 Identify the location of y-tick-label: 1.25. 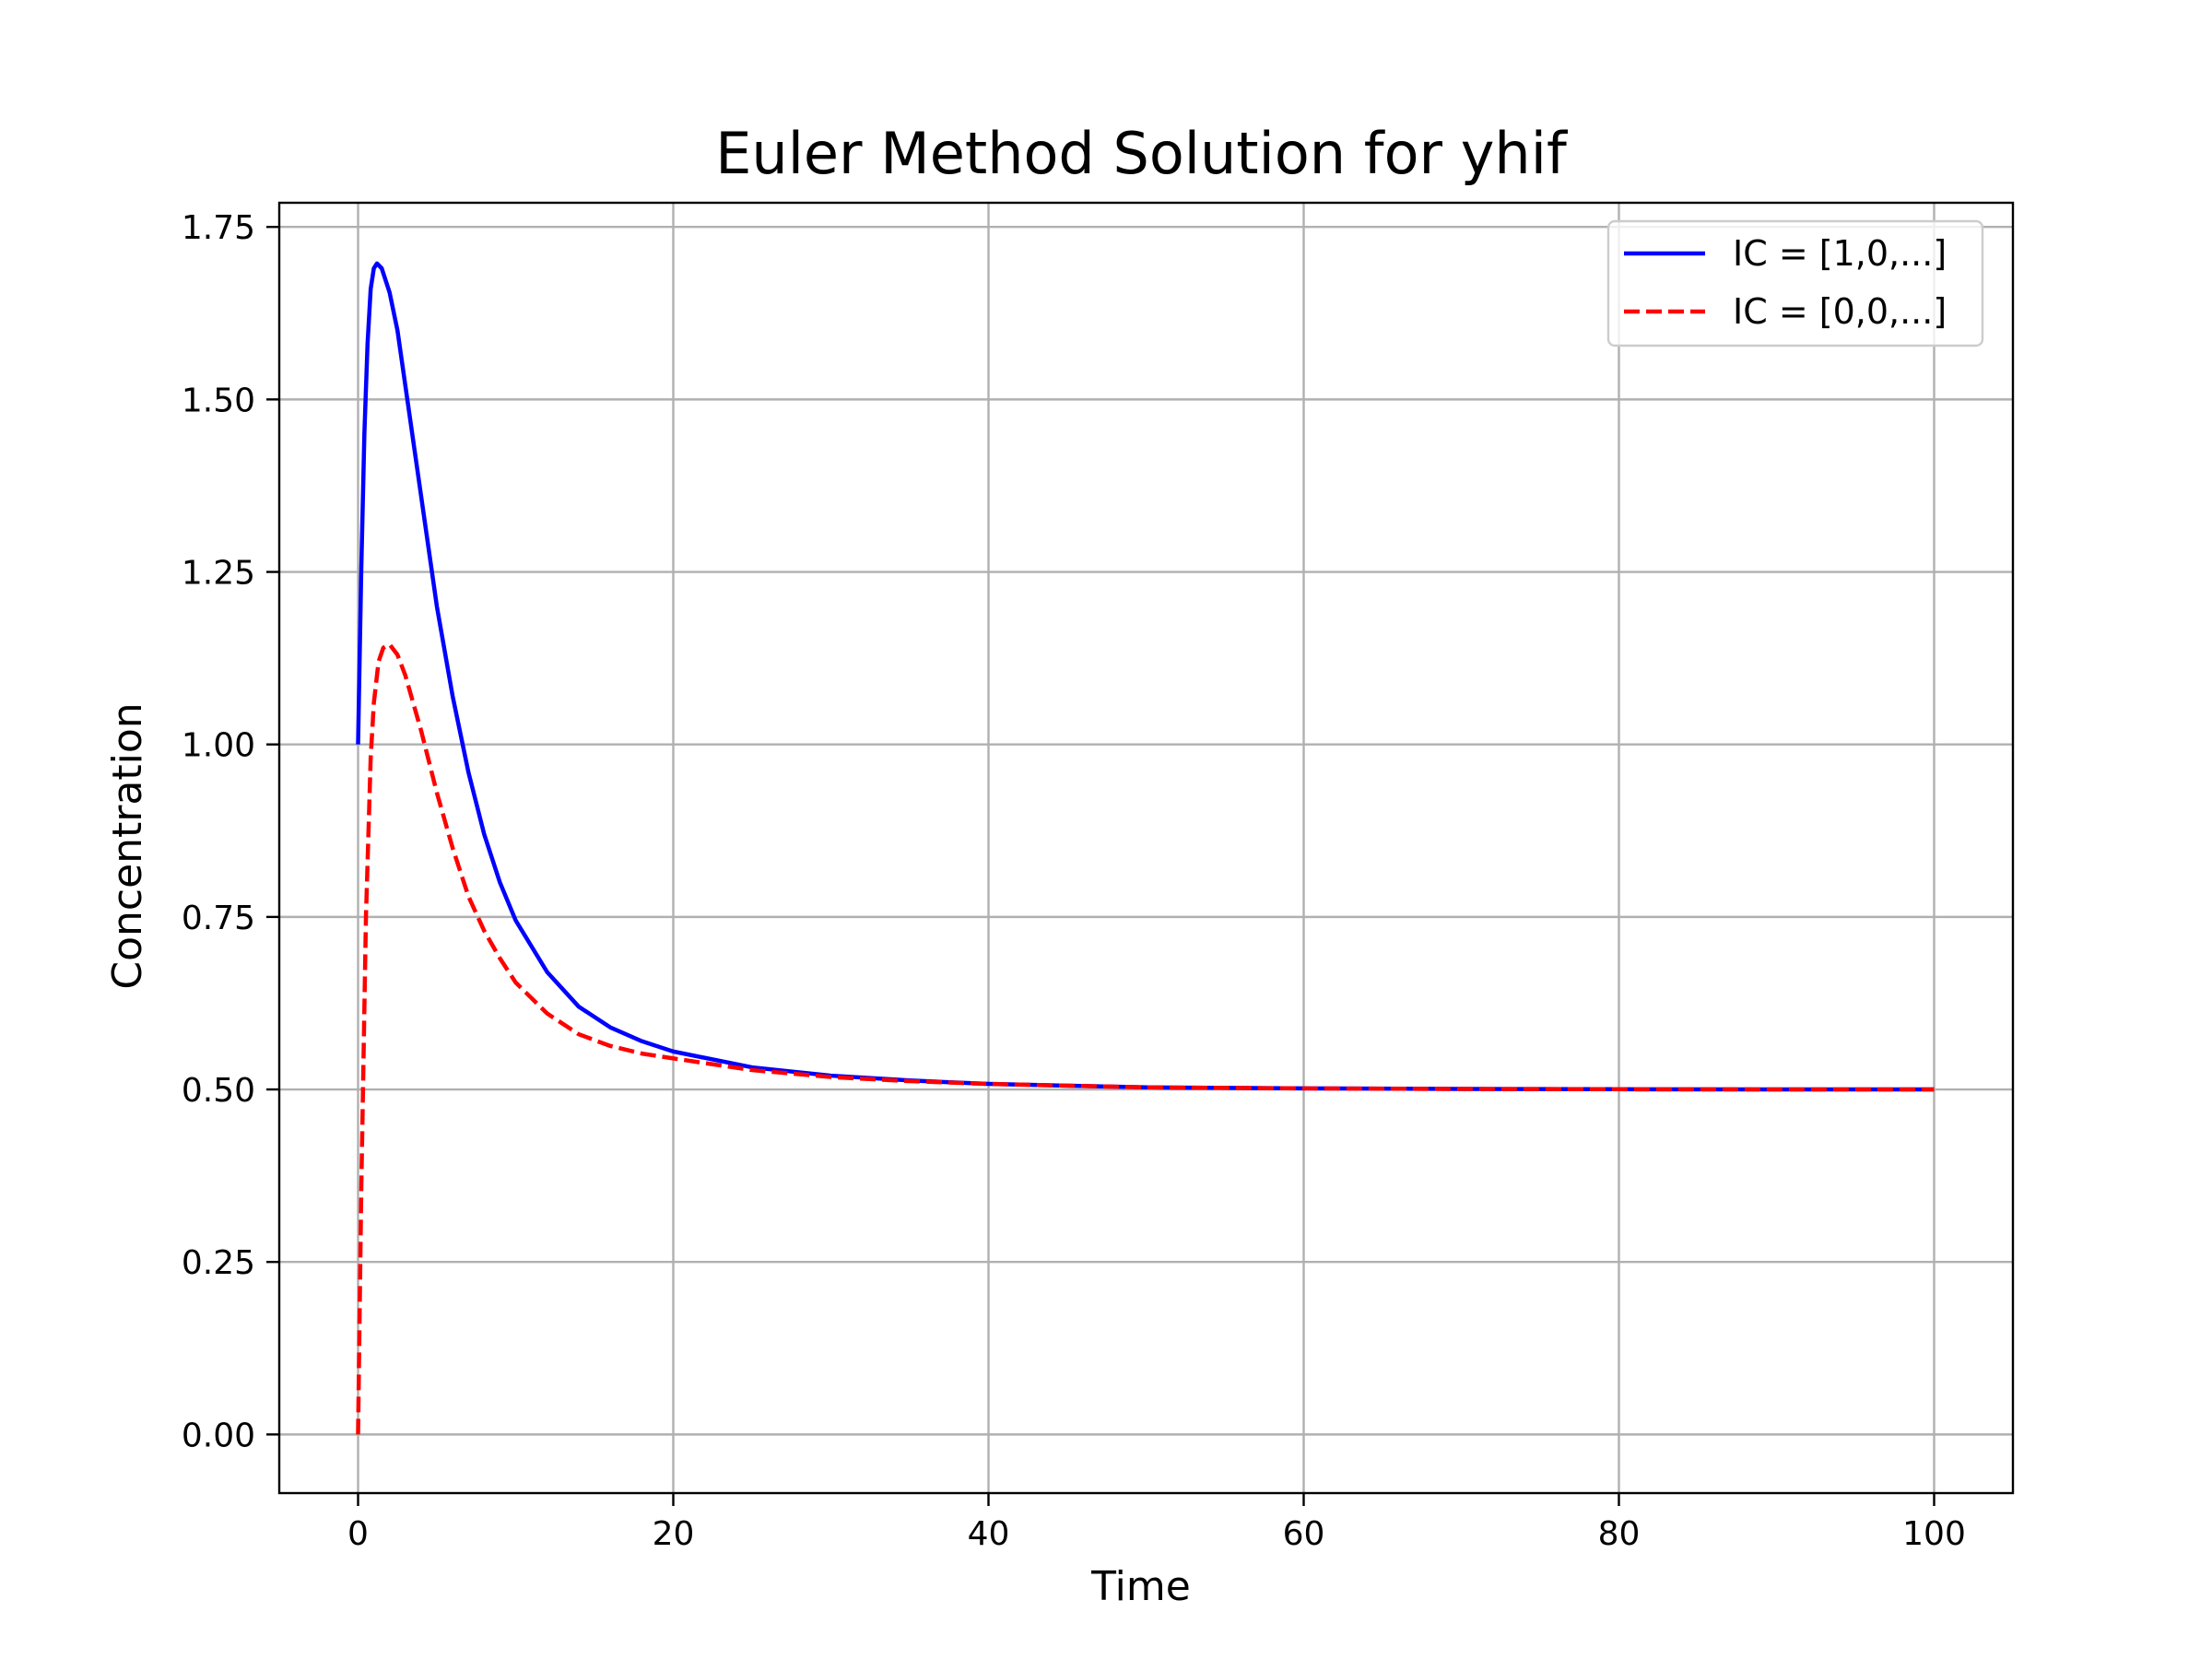
(218, 574).